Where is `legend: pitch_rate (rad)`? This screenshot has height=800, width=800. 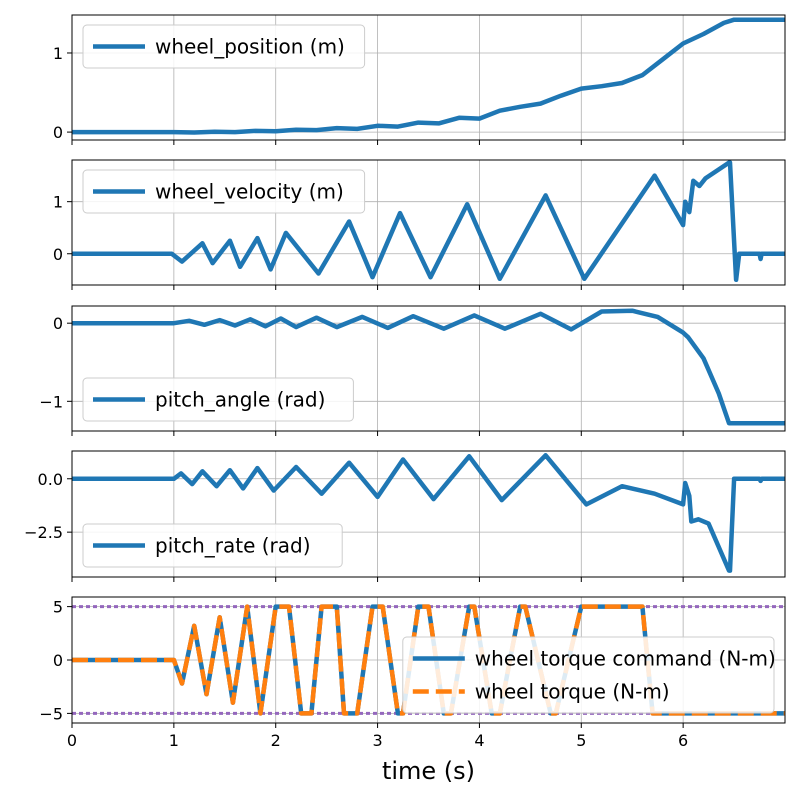 legend: pitch_rate (rad) is located at coordinates (212, 545).